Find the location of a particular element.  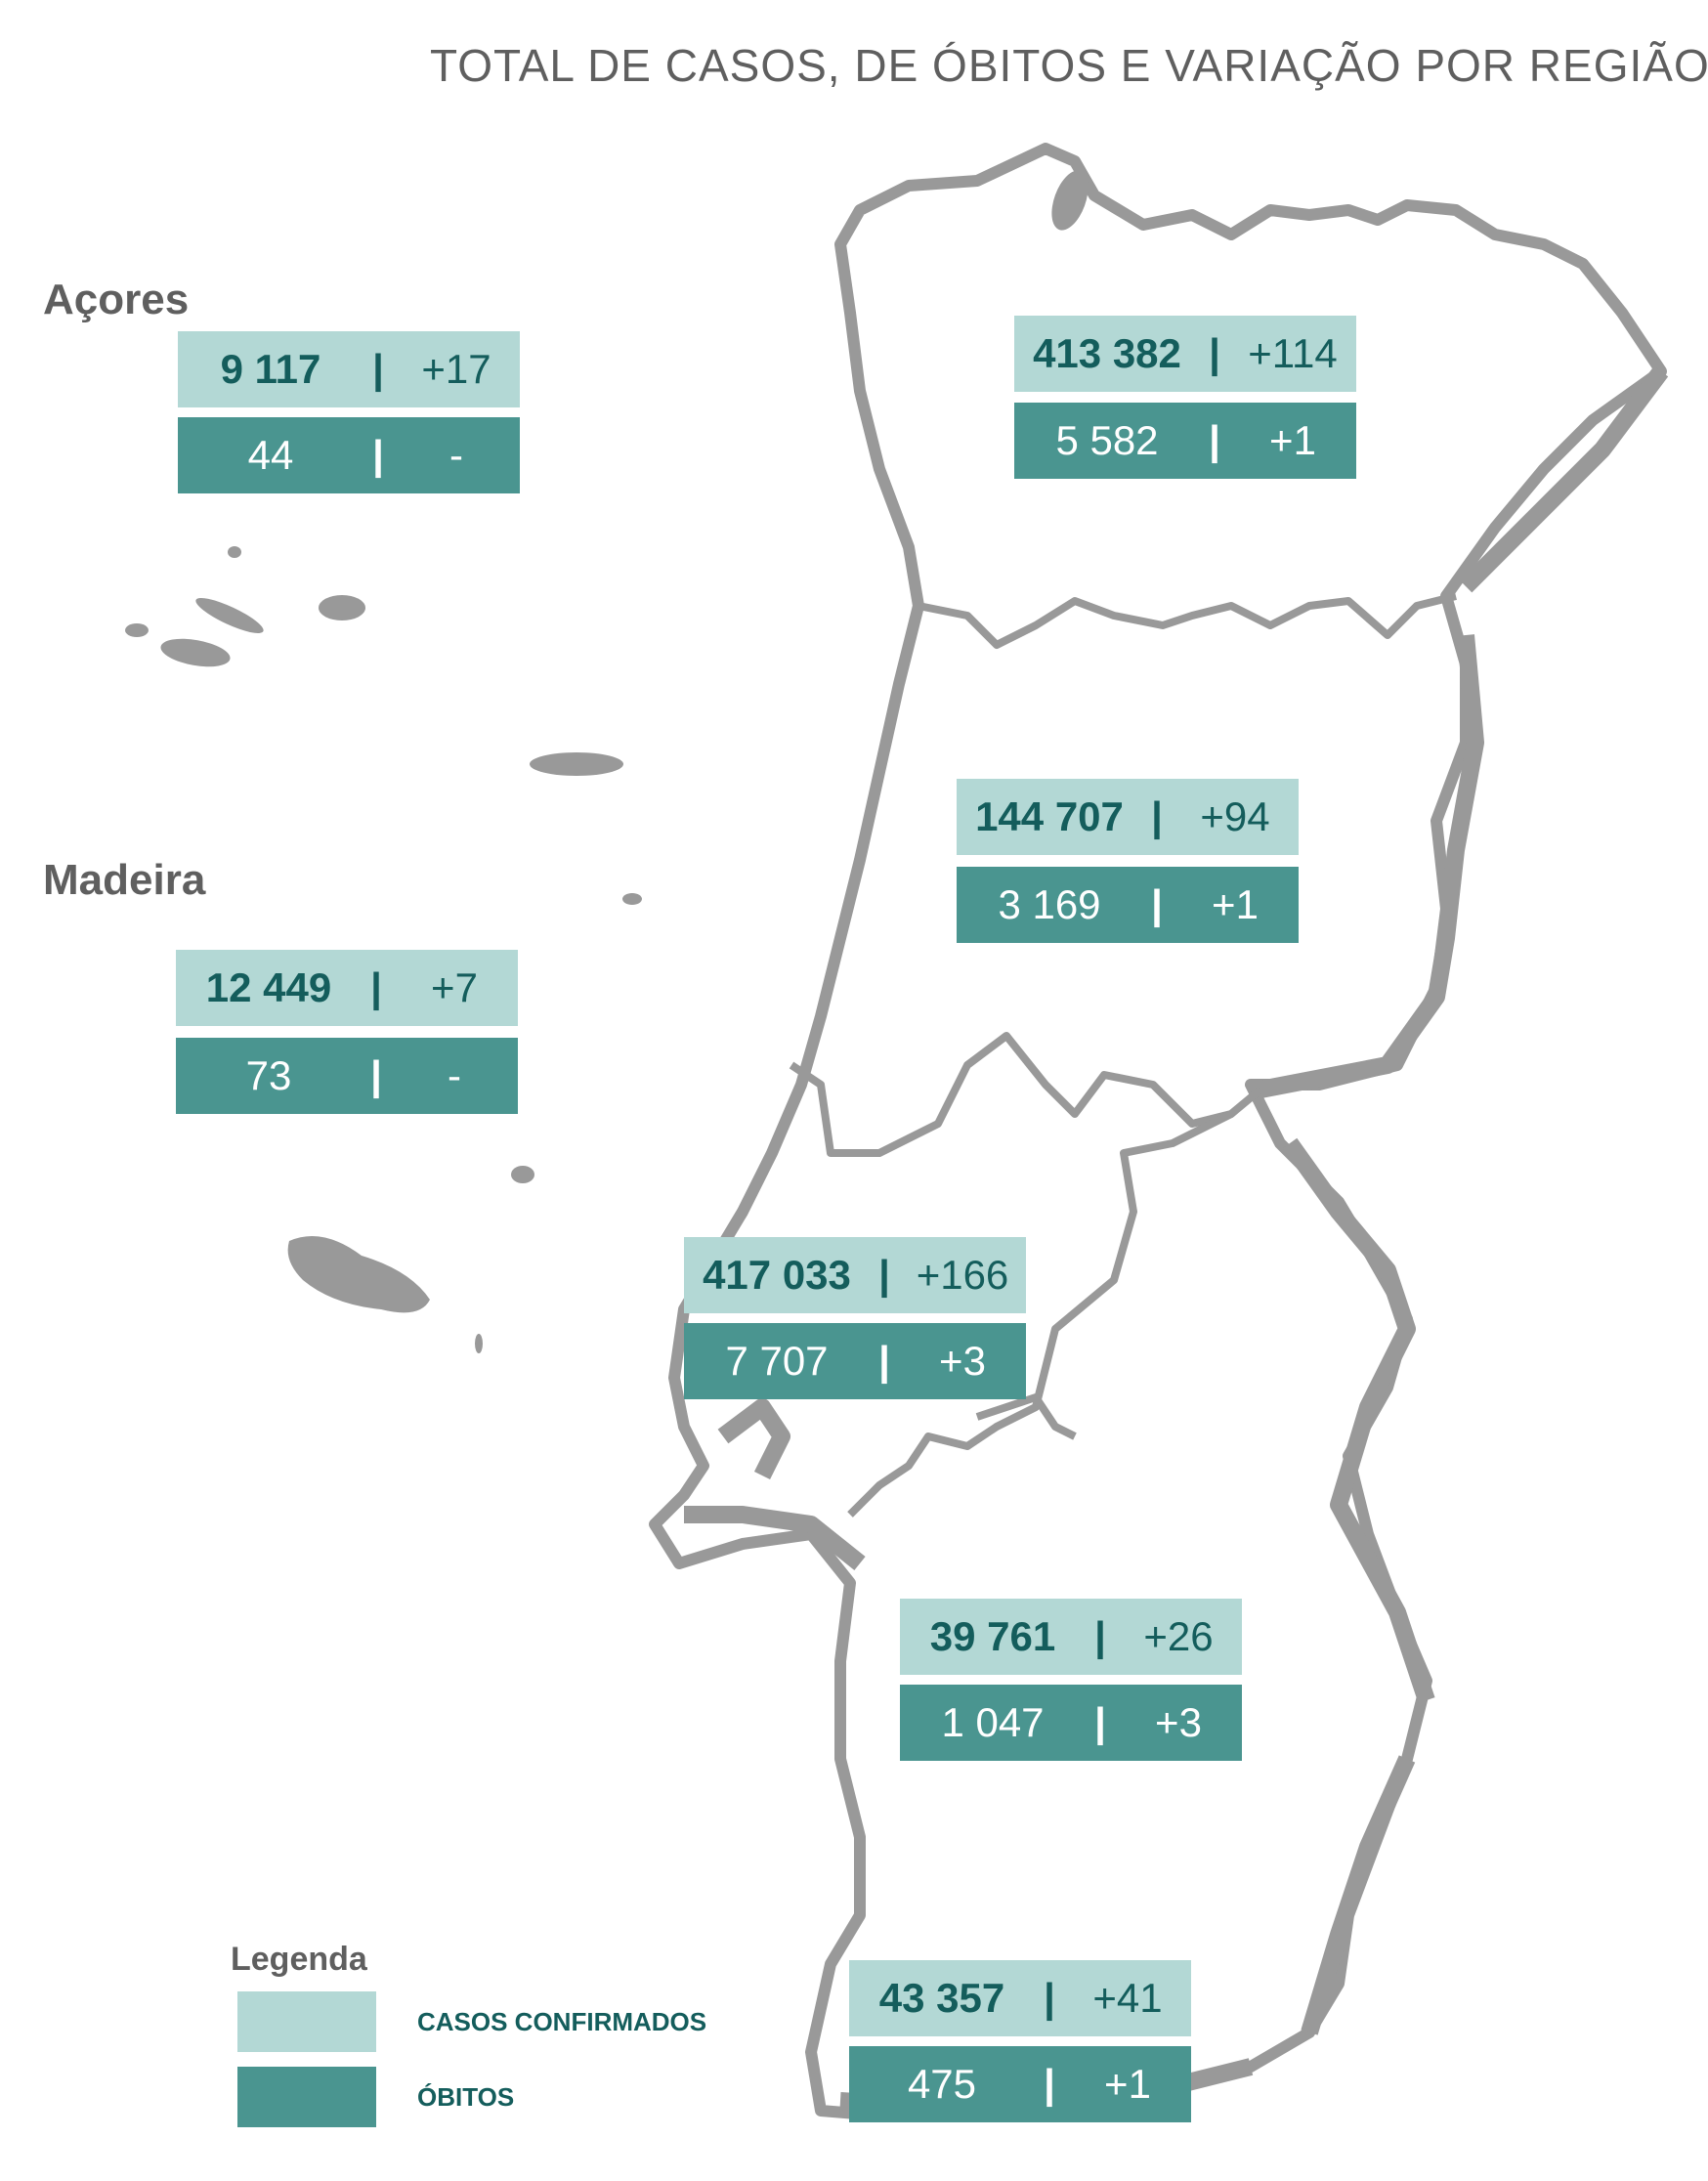

deaths-total: 73 is located at coordinates (268, 1075).